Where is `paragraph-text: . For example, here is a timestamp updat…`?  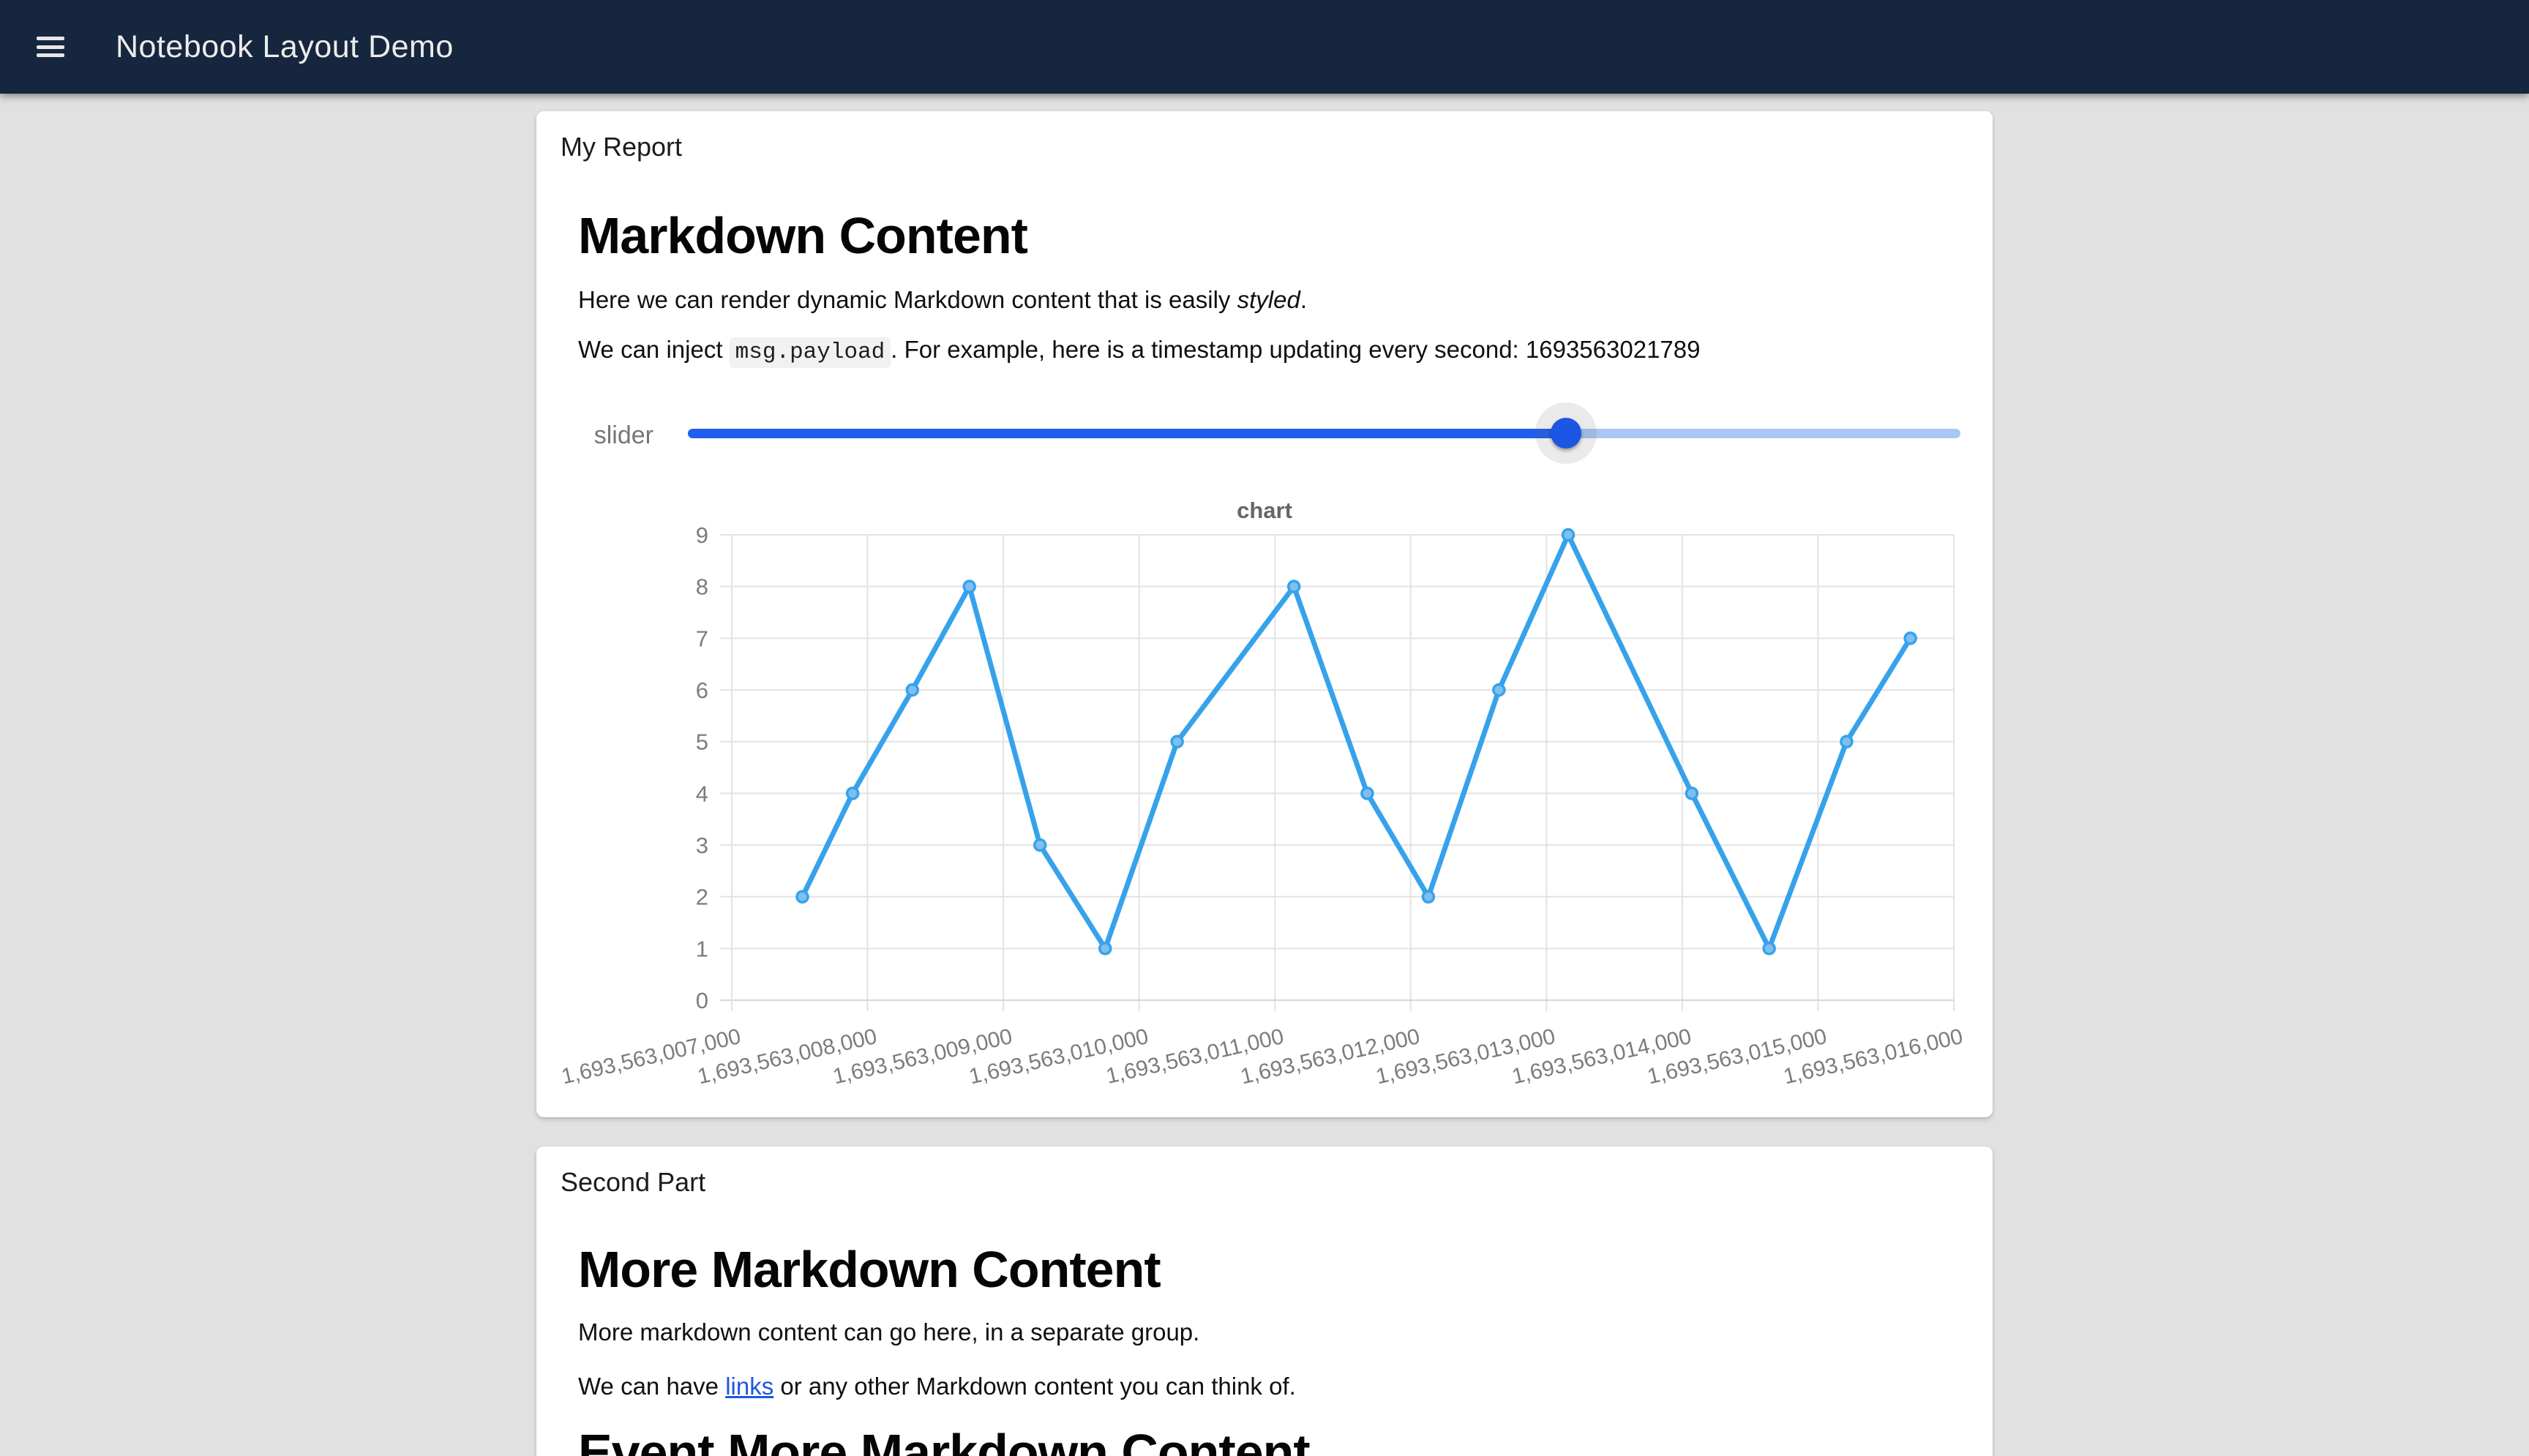 paragraph-text: . For example, here is a timestamp updat… is located at coordinates (1209, 349).